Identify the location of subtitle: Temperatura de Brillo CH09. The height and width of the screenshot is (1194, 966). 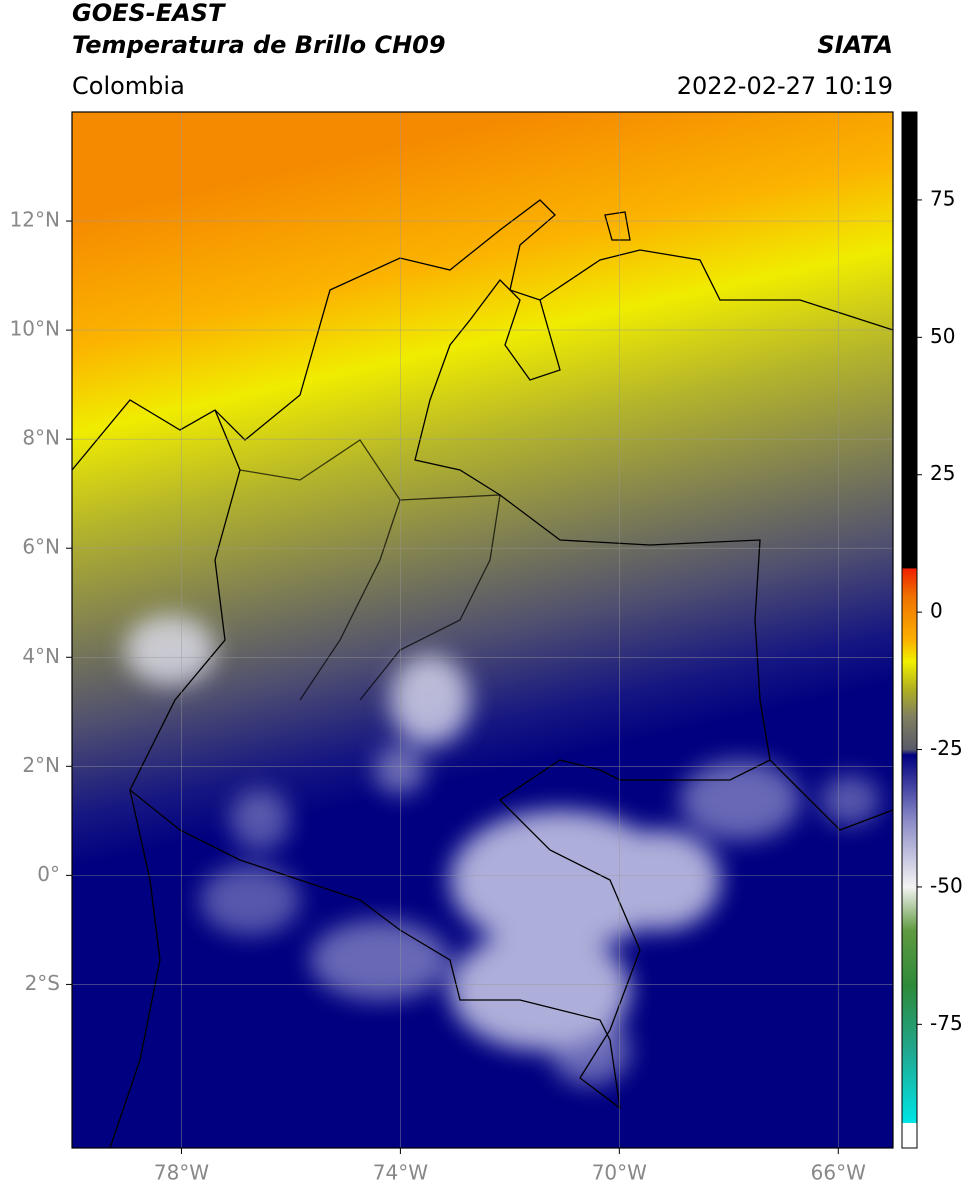
(259, 45).